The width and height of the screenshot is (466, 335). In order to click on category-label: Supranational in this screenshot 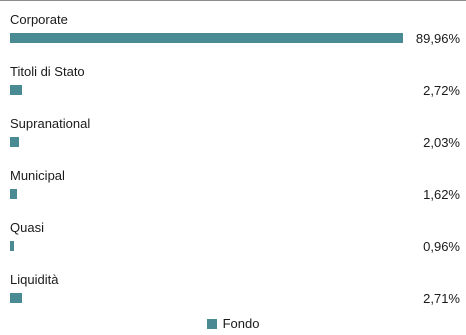, I will do `click(50, 123)`.